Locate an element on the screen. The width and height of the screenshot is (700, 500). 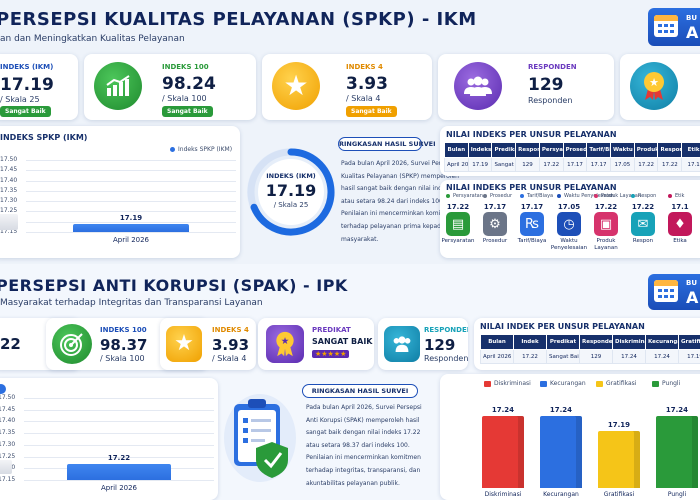
gauge-ring is located at coordinates (291, 192).